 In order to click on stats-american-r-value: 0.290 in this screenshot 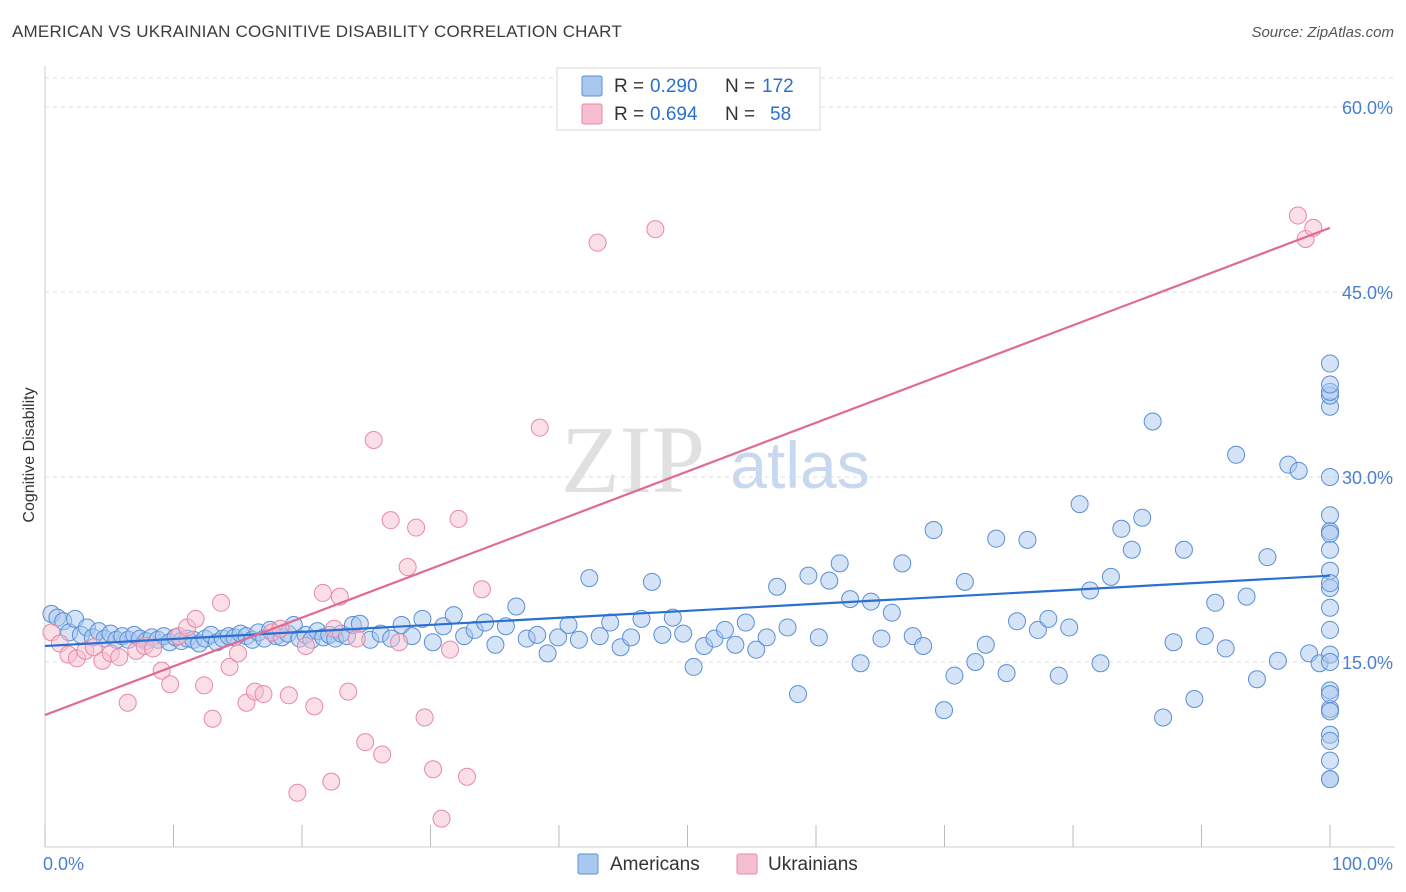, I will do `click(674, 86)`.